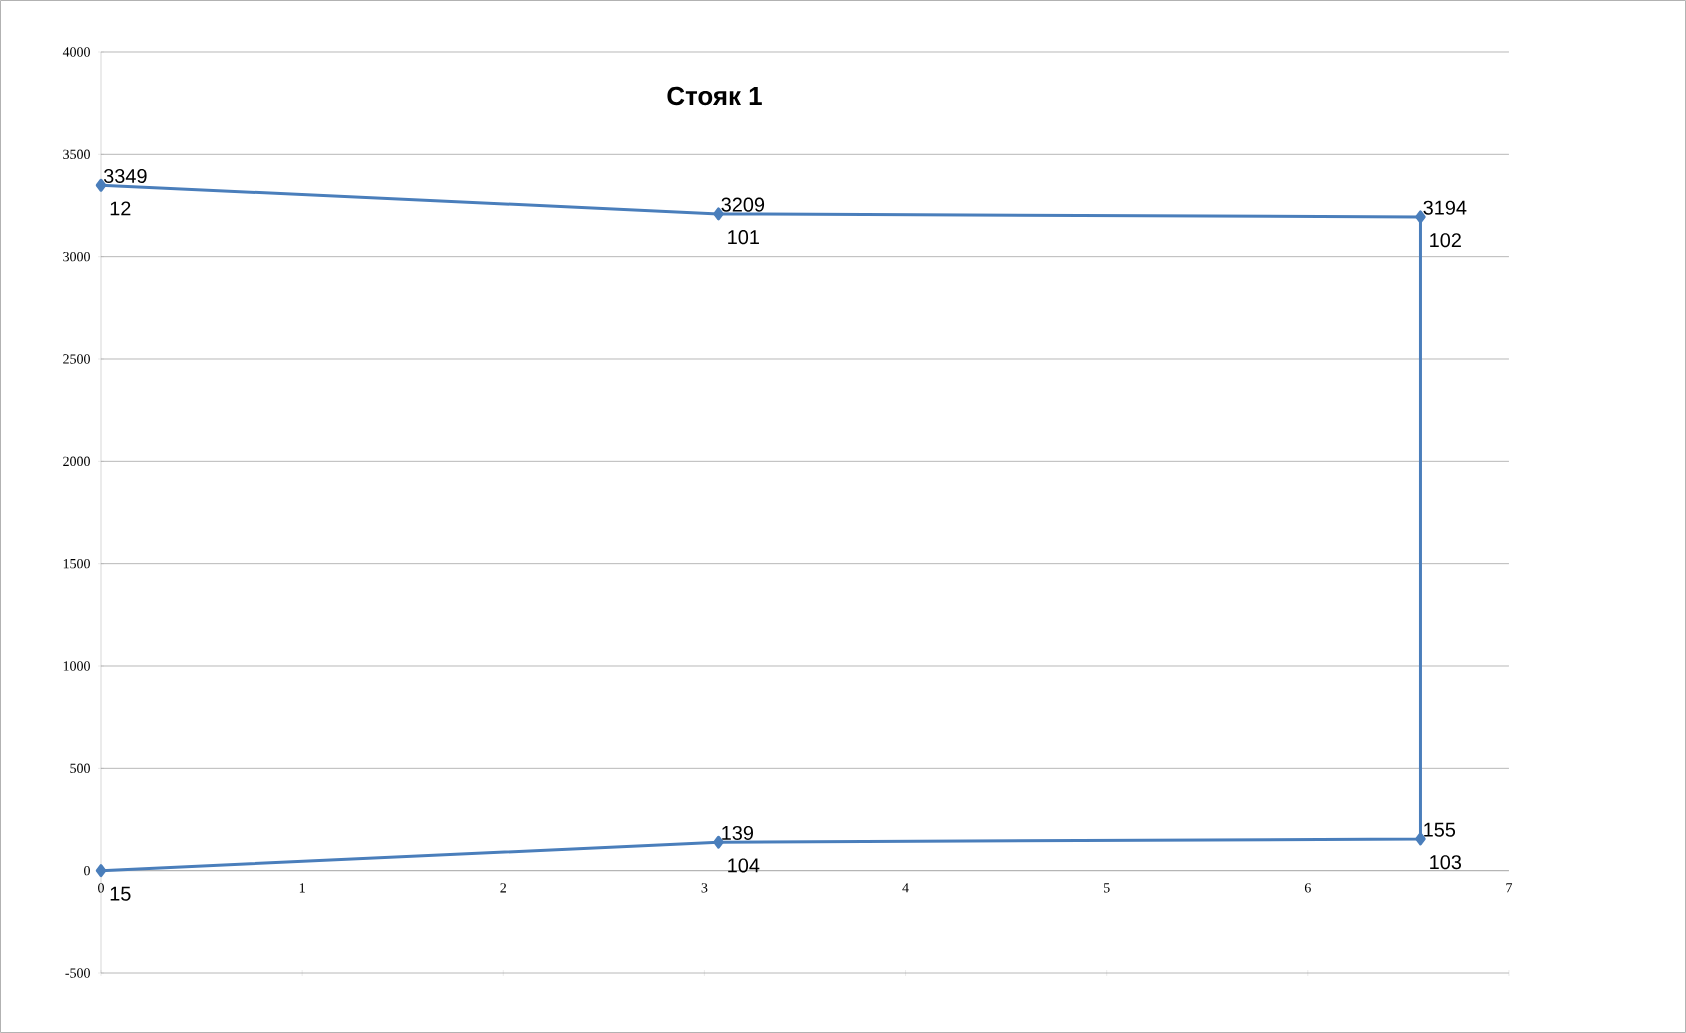 Image resolution: width=1686 pixels, height=1033 pixels. Describe the element at coordinates (1446, 862) in the screenshot. I see `annotation: 103` at that location.